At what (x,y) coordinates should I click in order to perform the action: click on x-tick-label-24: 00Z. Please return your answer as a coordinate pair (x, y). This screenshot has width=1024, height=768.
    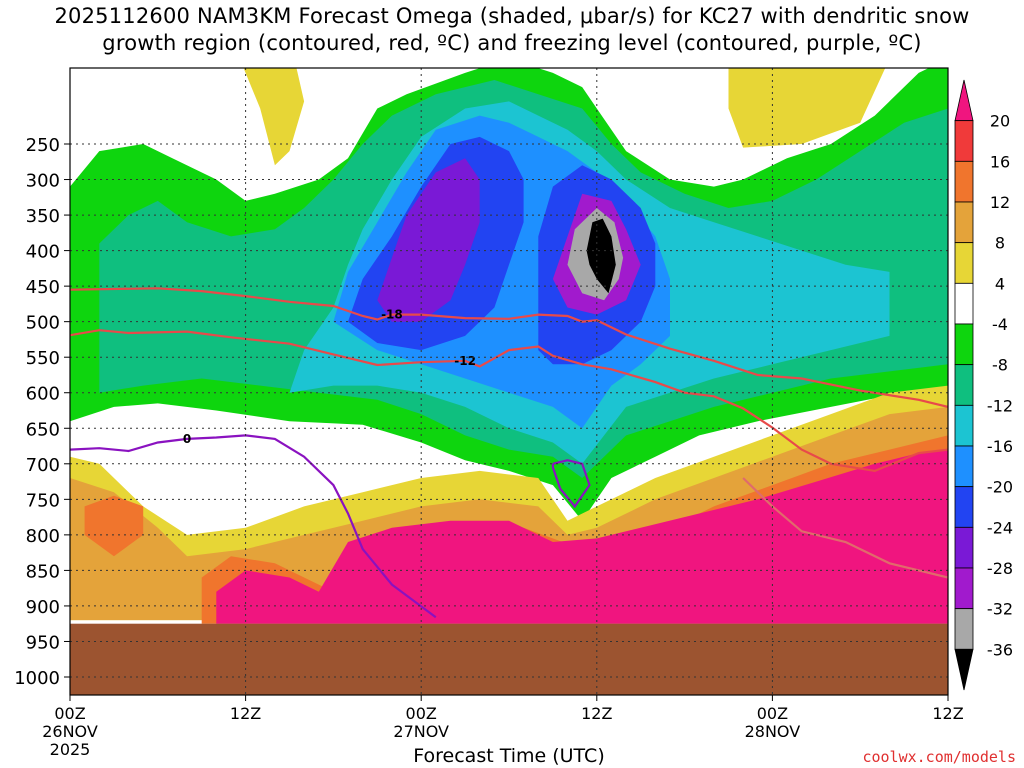
    Looking at the image, I should click on (421, 713).